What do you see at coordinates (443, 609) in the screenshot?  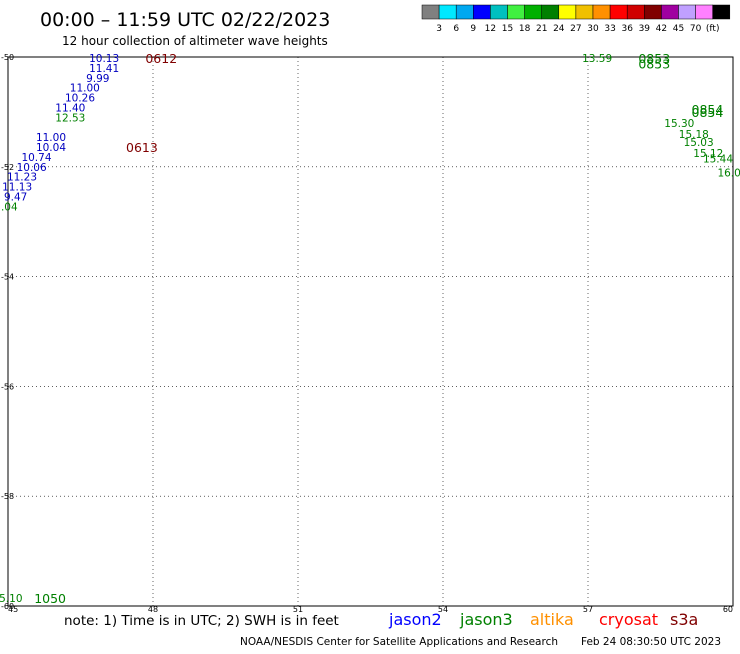 I see `x-tick-label: 54` at bounding box center [443, 609].